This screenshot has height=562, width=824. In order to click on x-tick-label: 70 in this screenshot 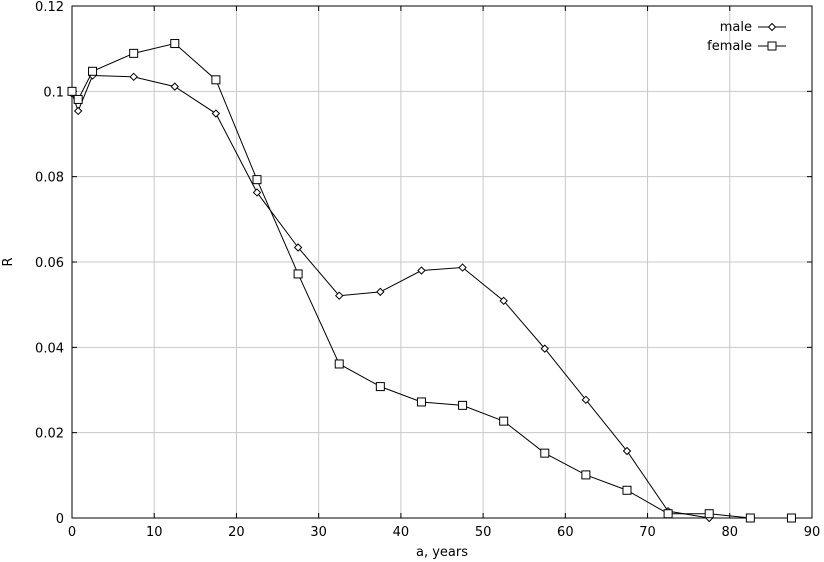, I will do `click(647, 532)`.